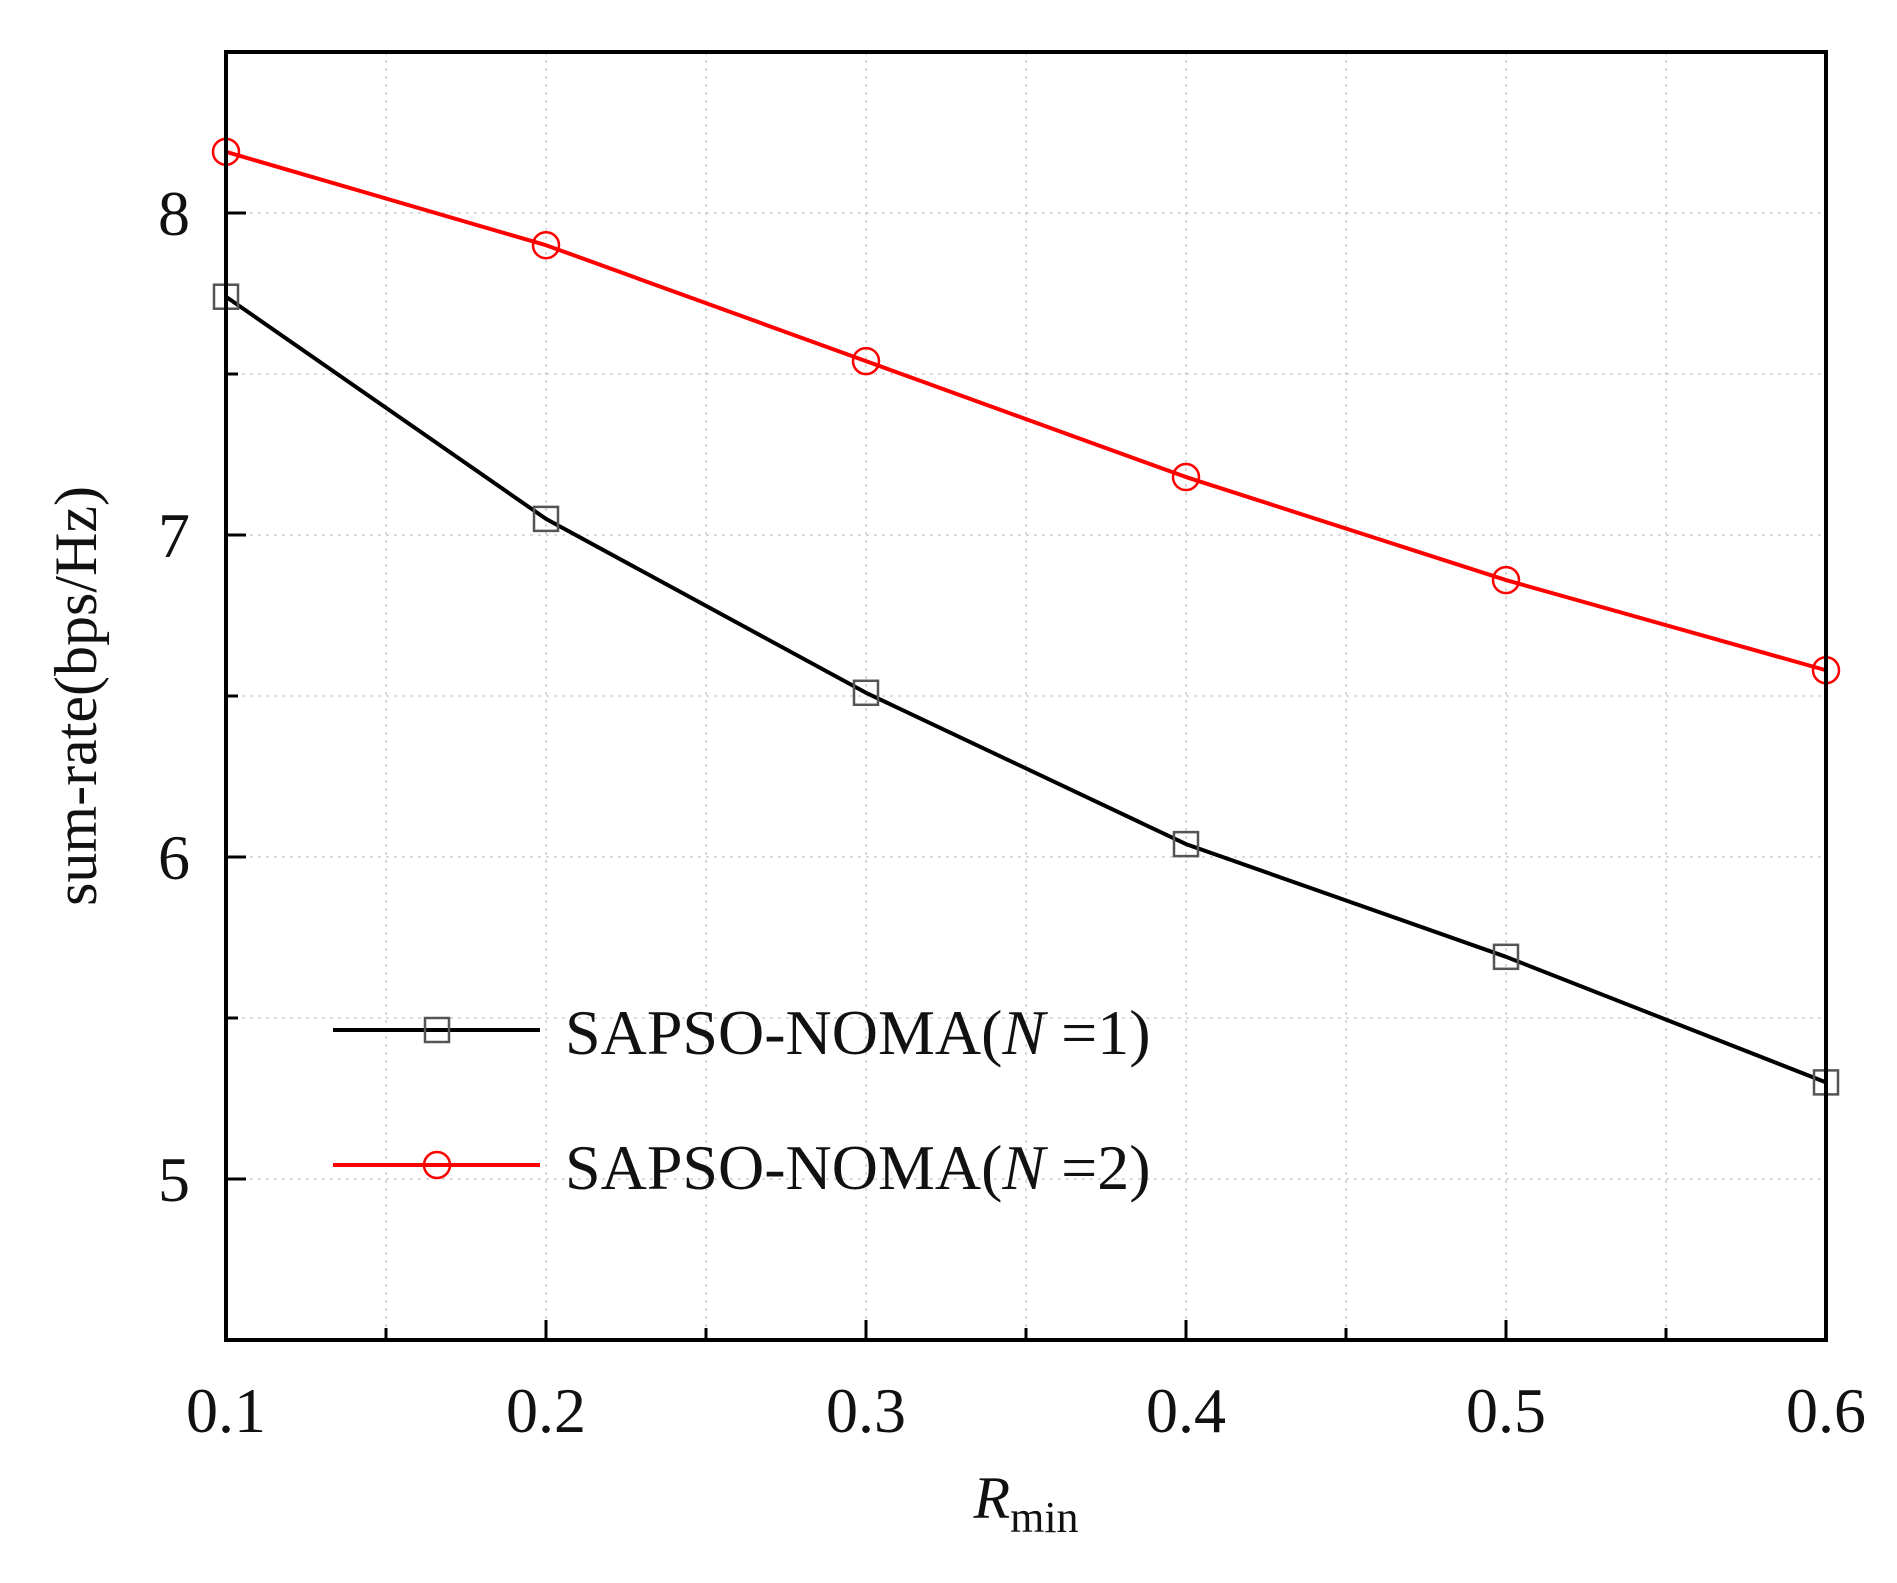 The height and width of the screenshot is (1583, 1897). I want to click on x-tick-label: 0.1, so click(226, 1410).